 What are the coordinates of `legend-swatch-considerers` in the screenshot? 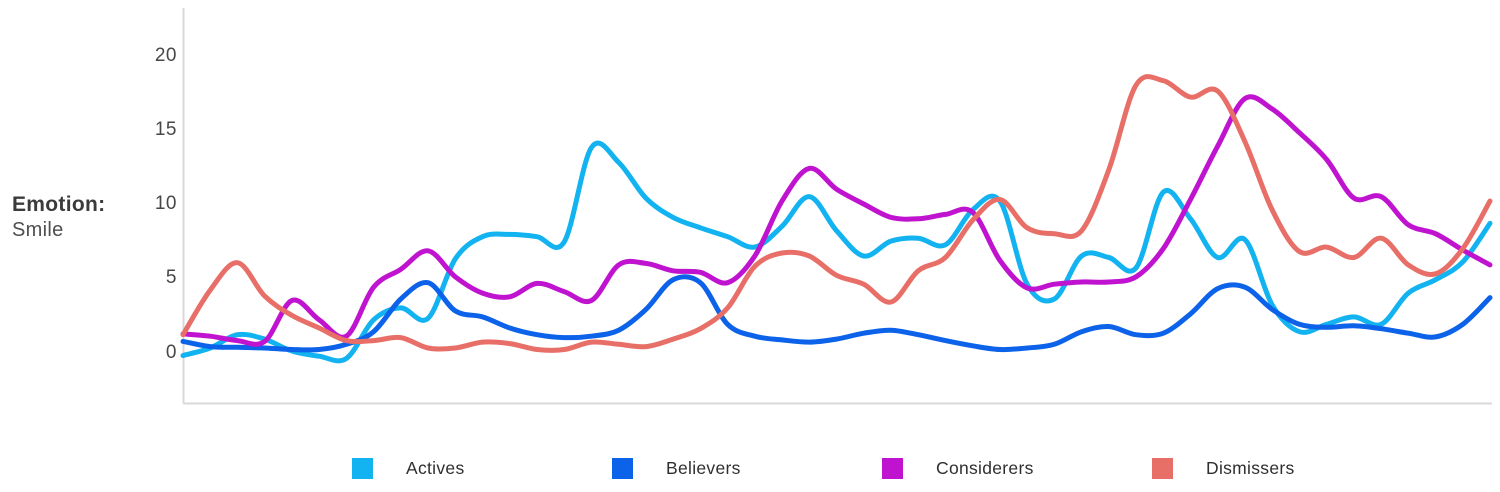 It's located at (892, 468).